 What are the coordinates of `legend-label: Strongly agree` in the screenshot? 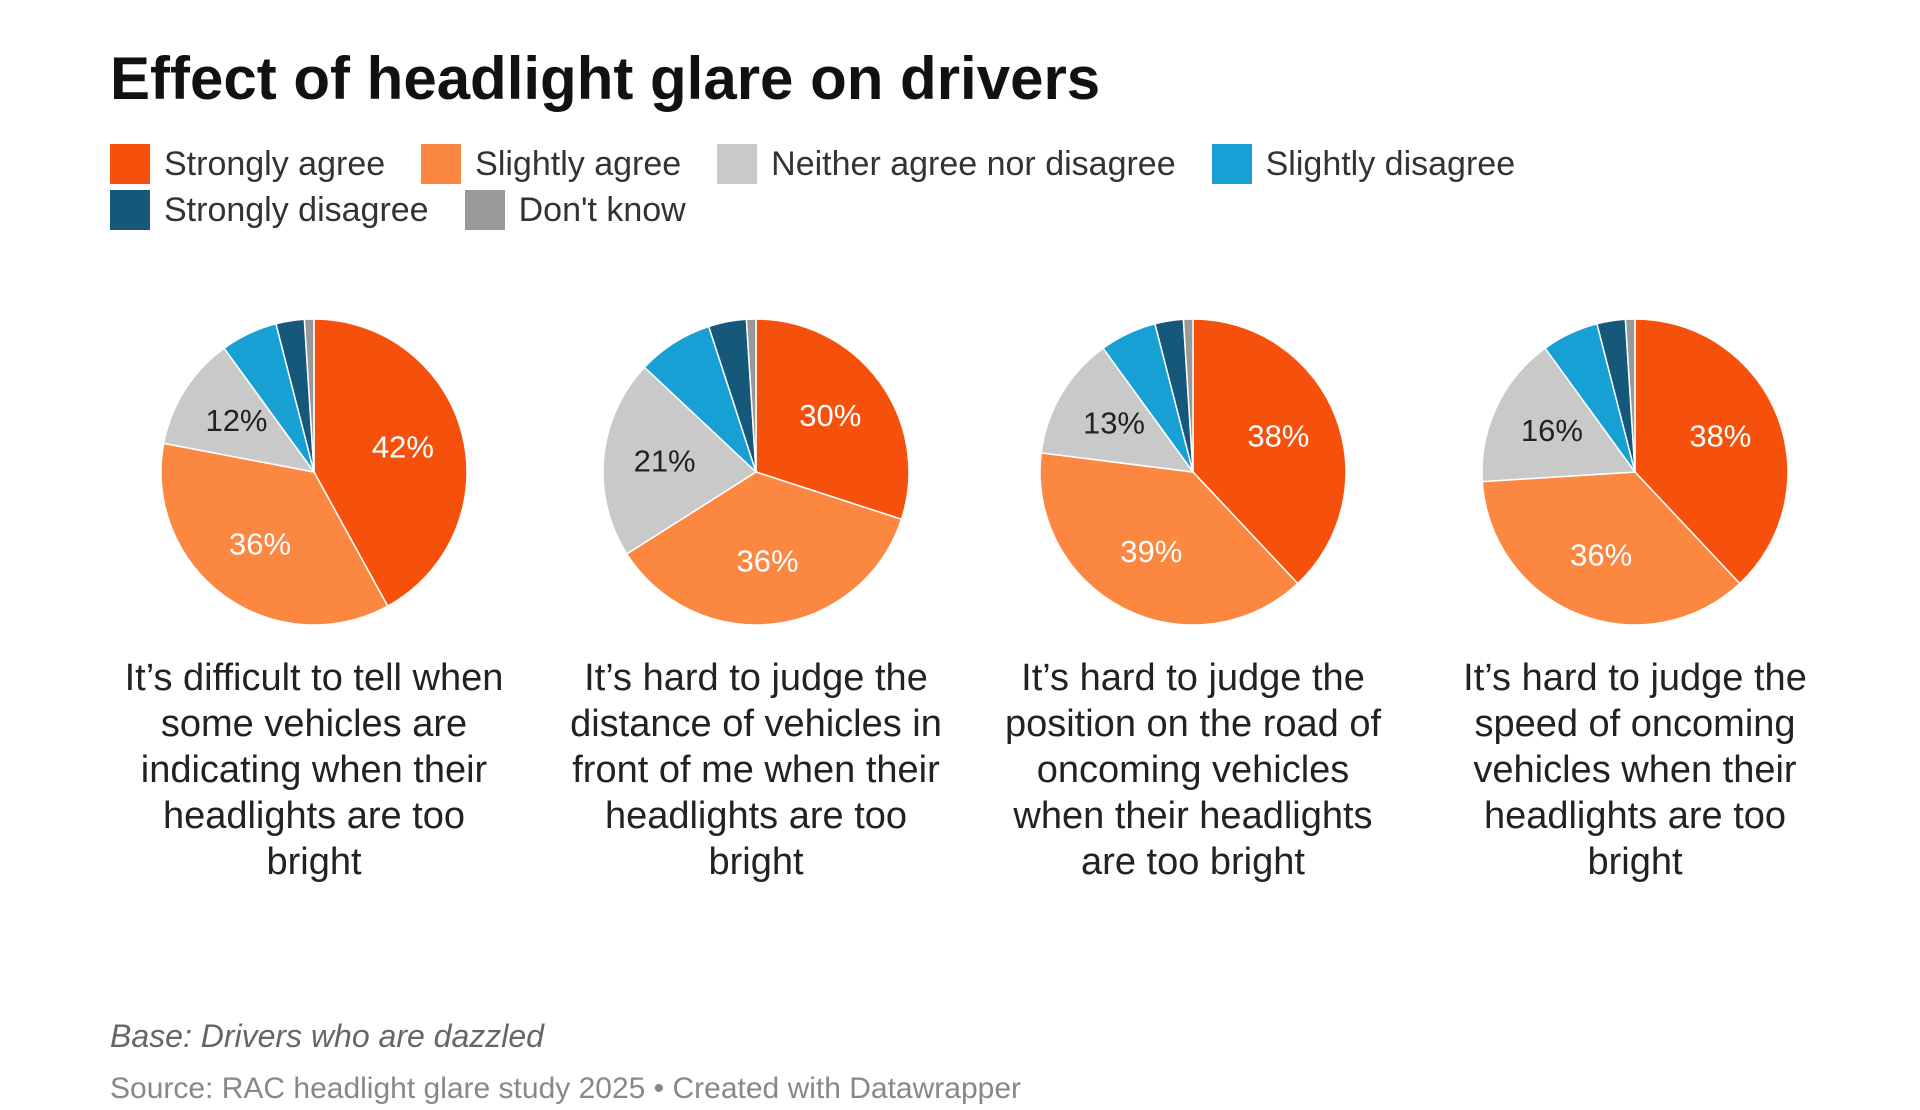 It's located at (275, 163).